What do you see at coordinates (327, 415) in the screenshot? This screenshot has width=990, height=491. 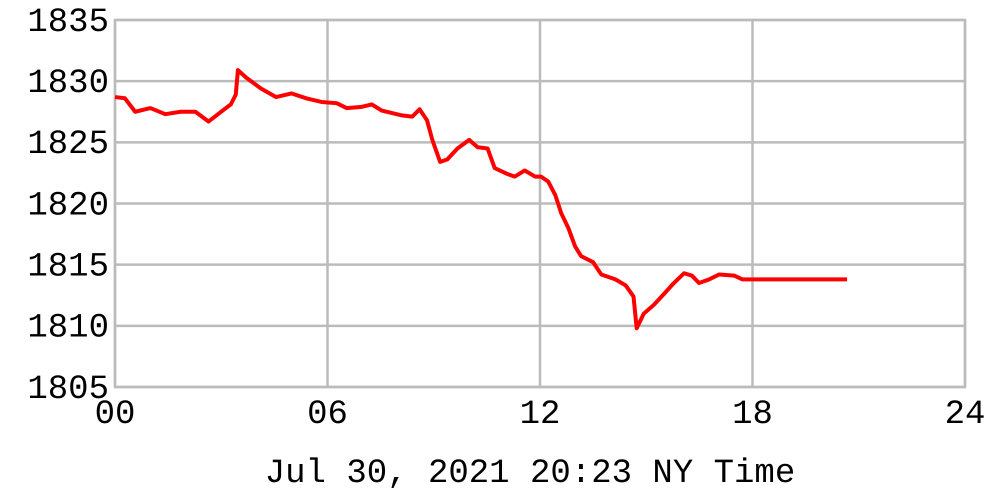 I see `x-tick-label: 06` at bounding box center [327, 415].